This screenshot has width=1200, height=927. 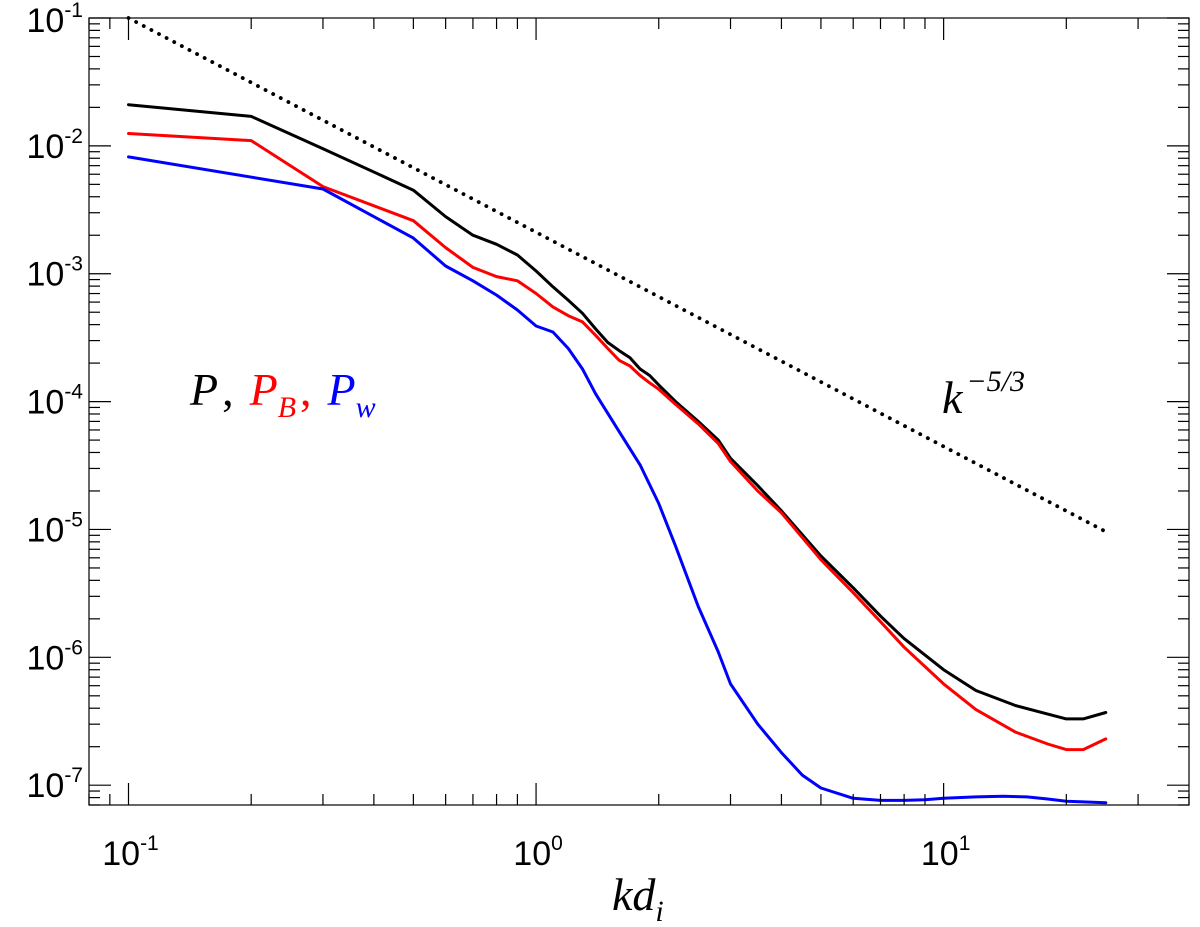 What do you see at coordinates (366, 407) in the screenshot?
I see `legend-entry-pw-sub: w` at bounding box center [366, 407].